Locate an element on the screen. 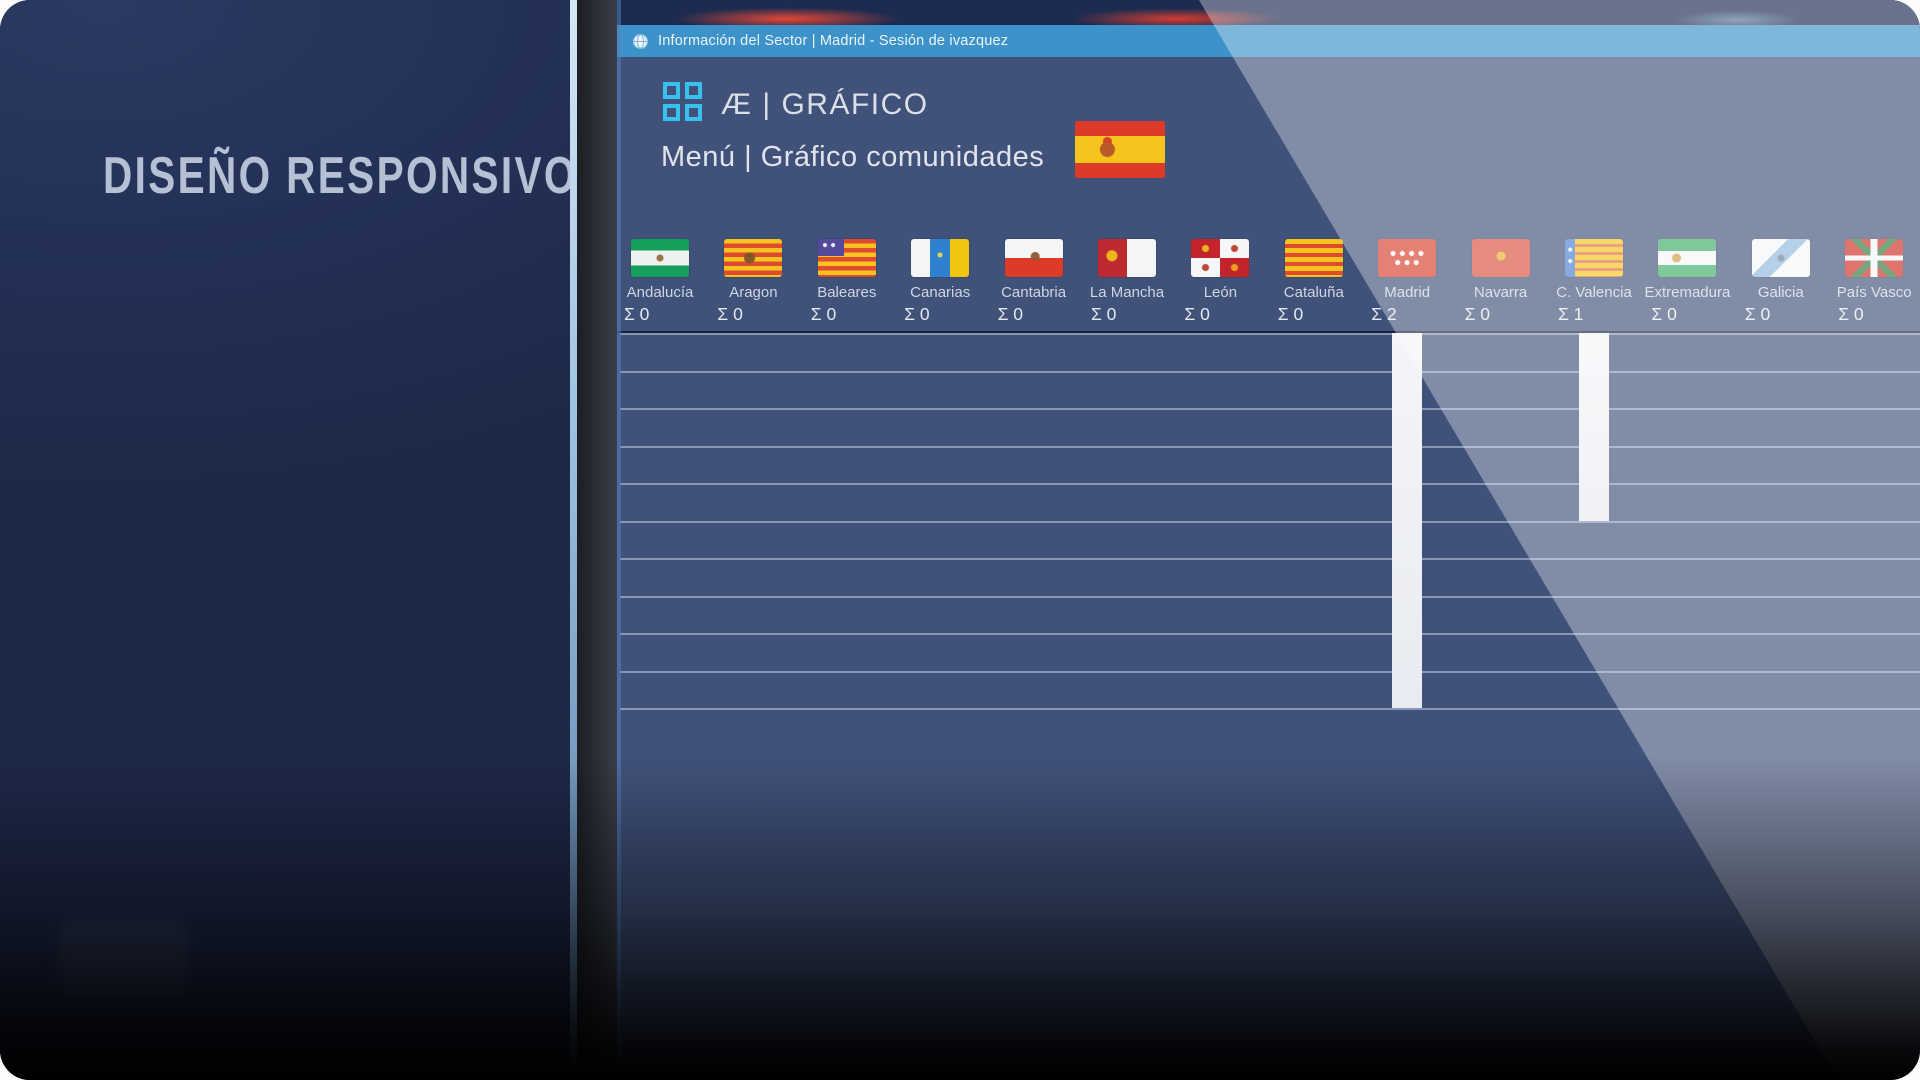 The width and height of the screenshot is (1920, 1080). community-lamancha: La Mancha Σ 0 is located at coordinates (1127, 282).